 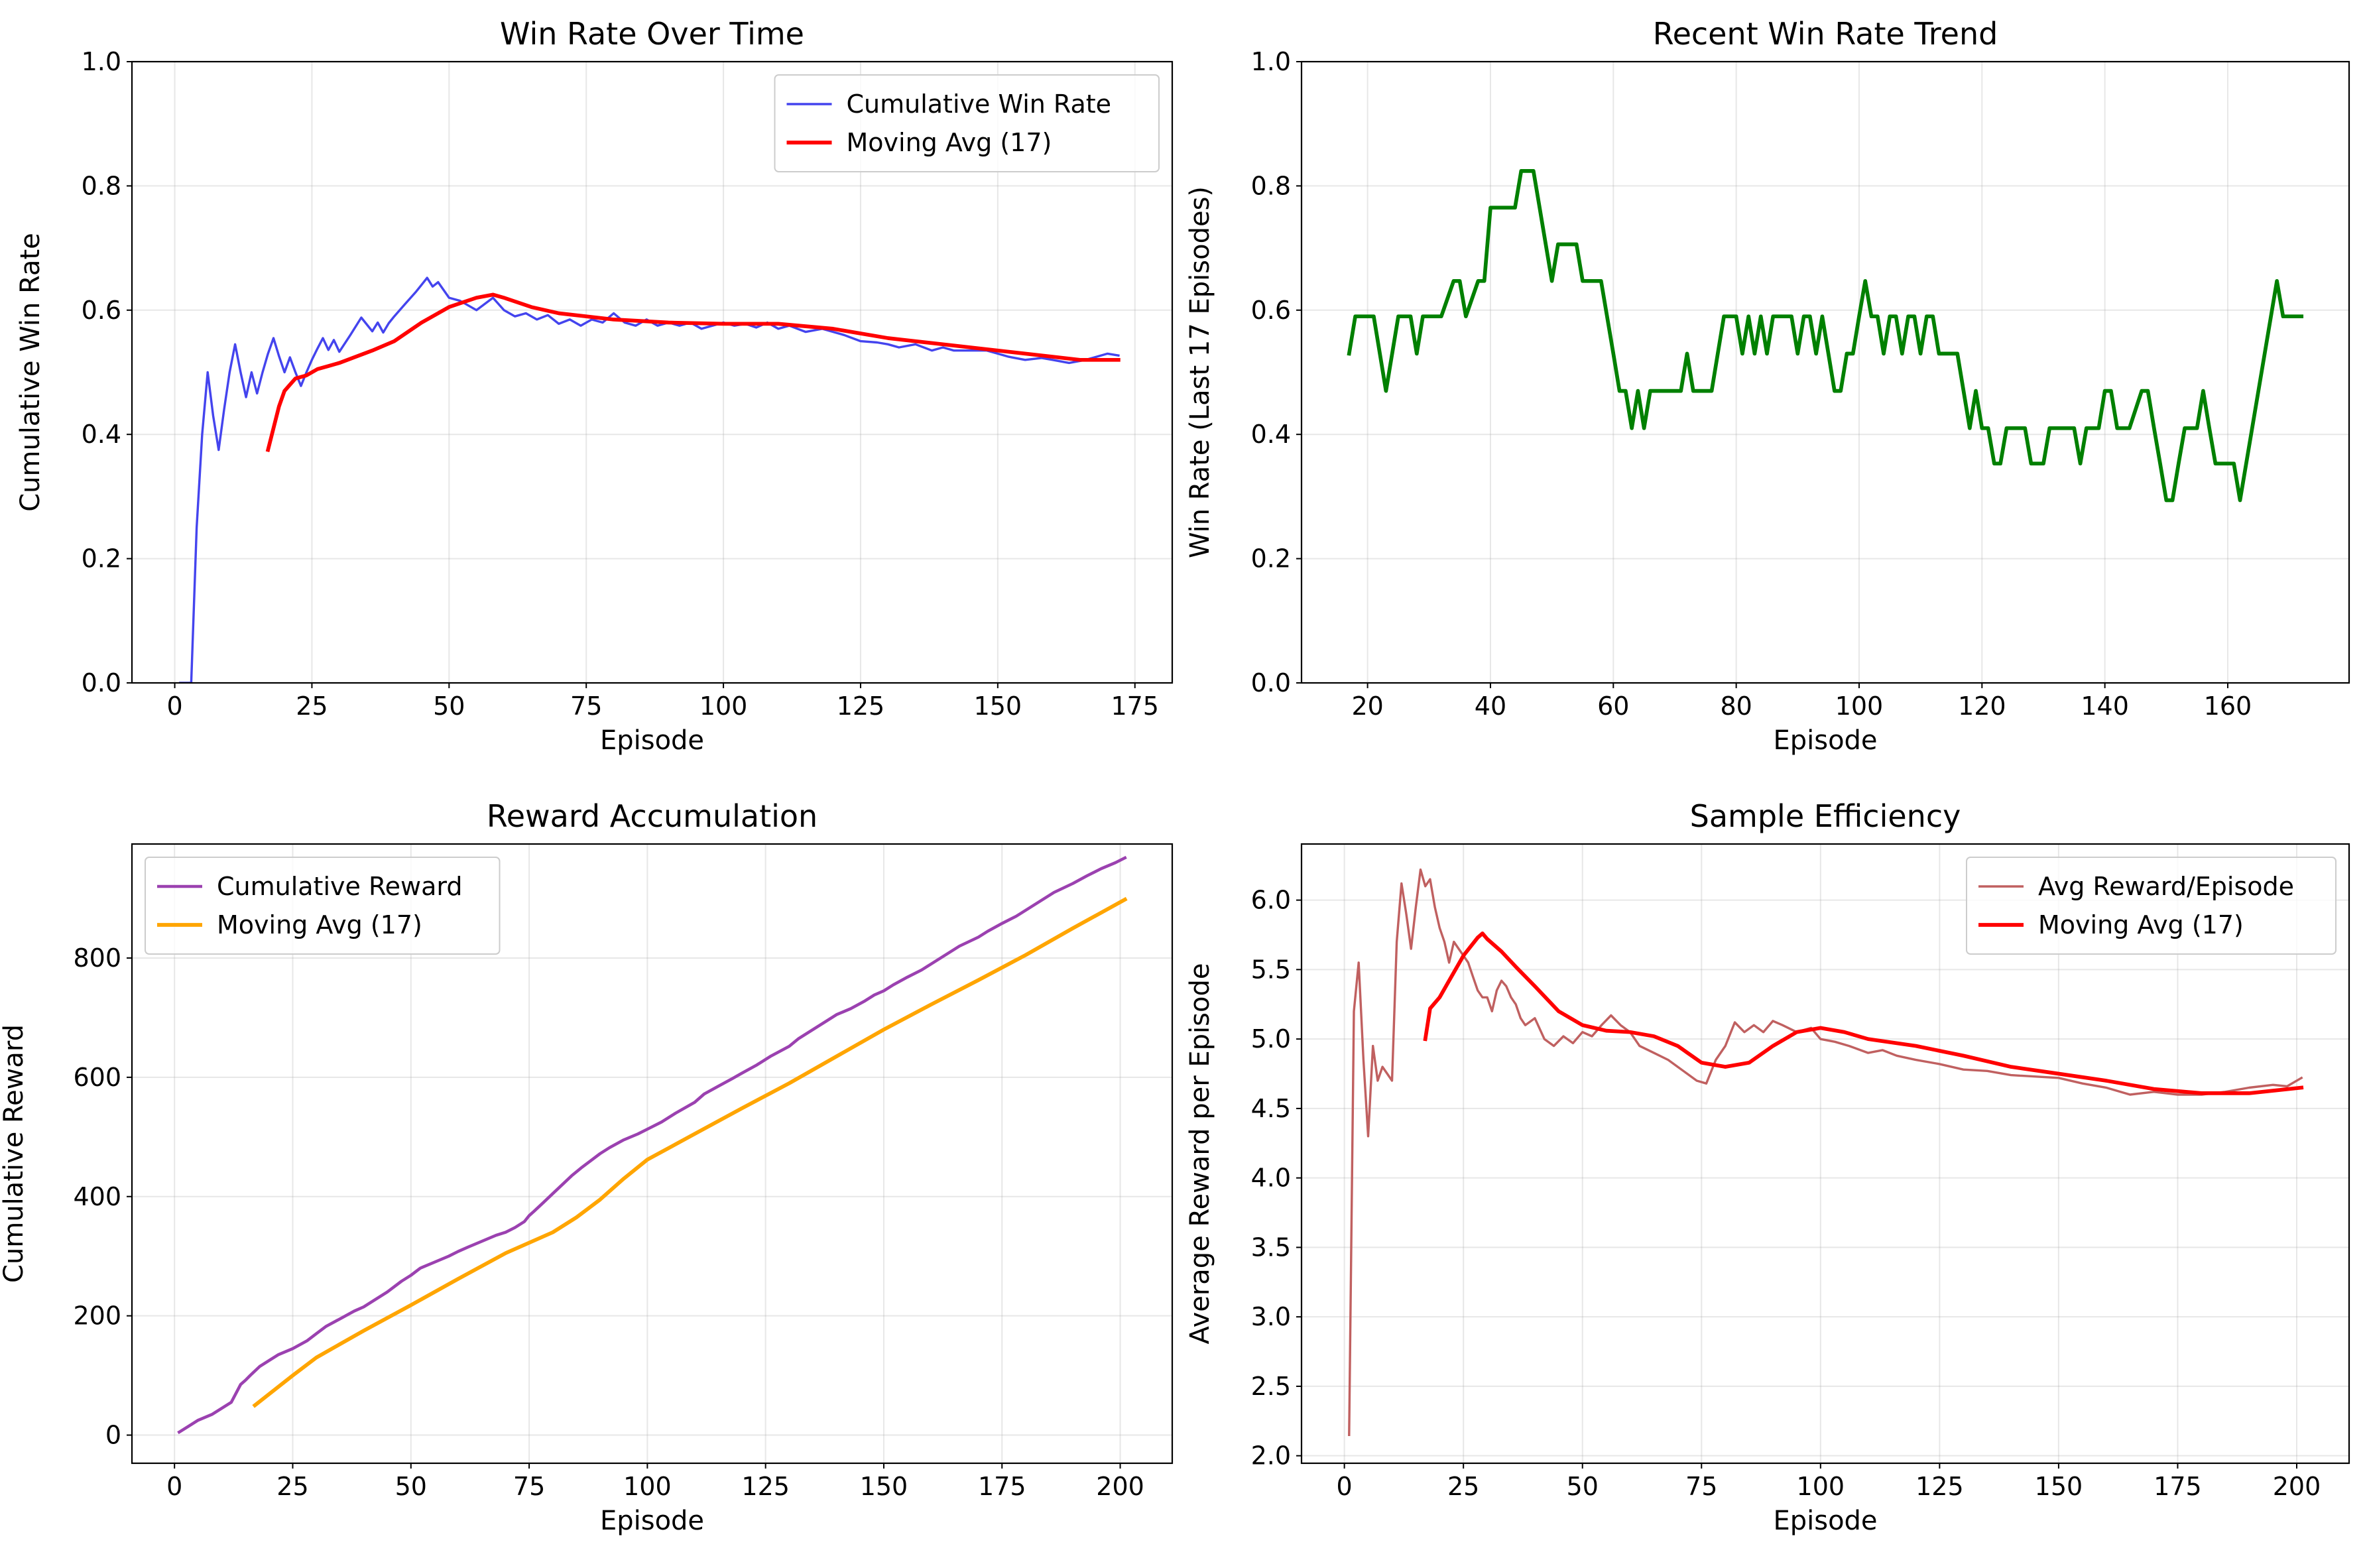 I want to click on y-tick-label: 0.8, so click(x=101, y=185).